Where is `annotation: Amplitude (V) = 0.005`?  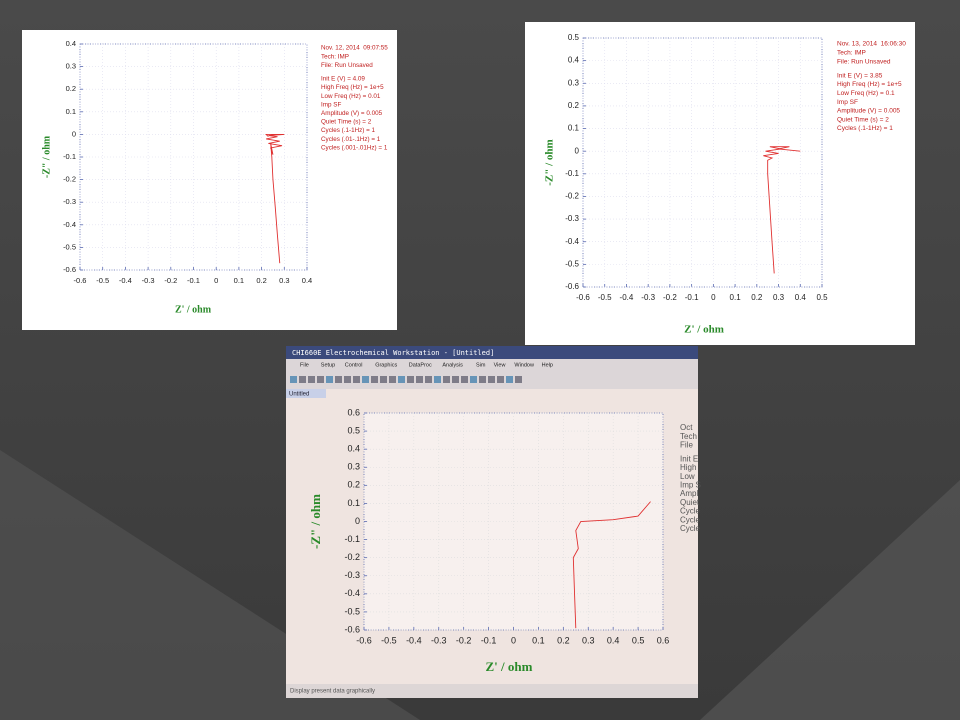
annotation: Amplitude (V) = 0.005 is located at coordinates (868, 111).